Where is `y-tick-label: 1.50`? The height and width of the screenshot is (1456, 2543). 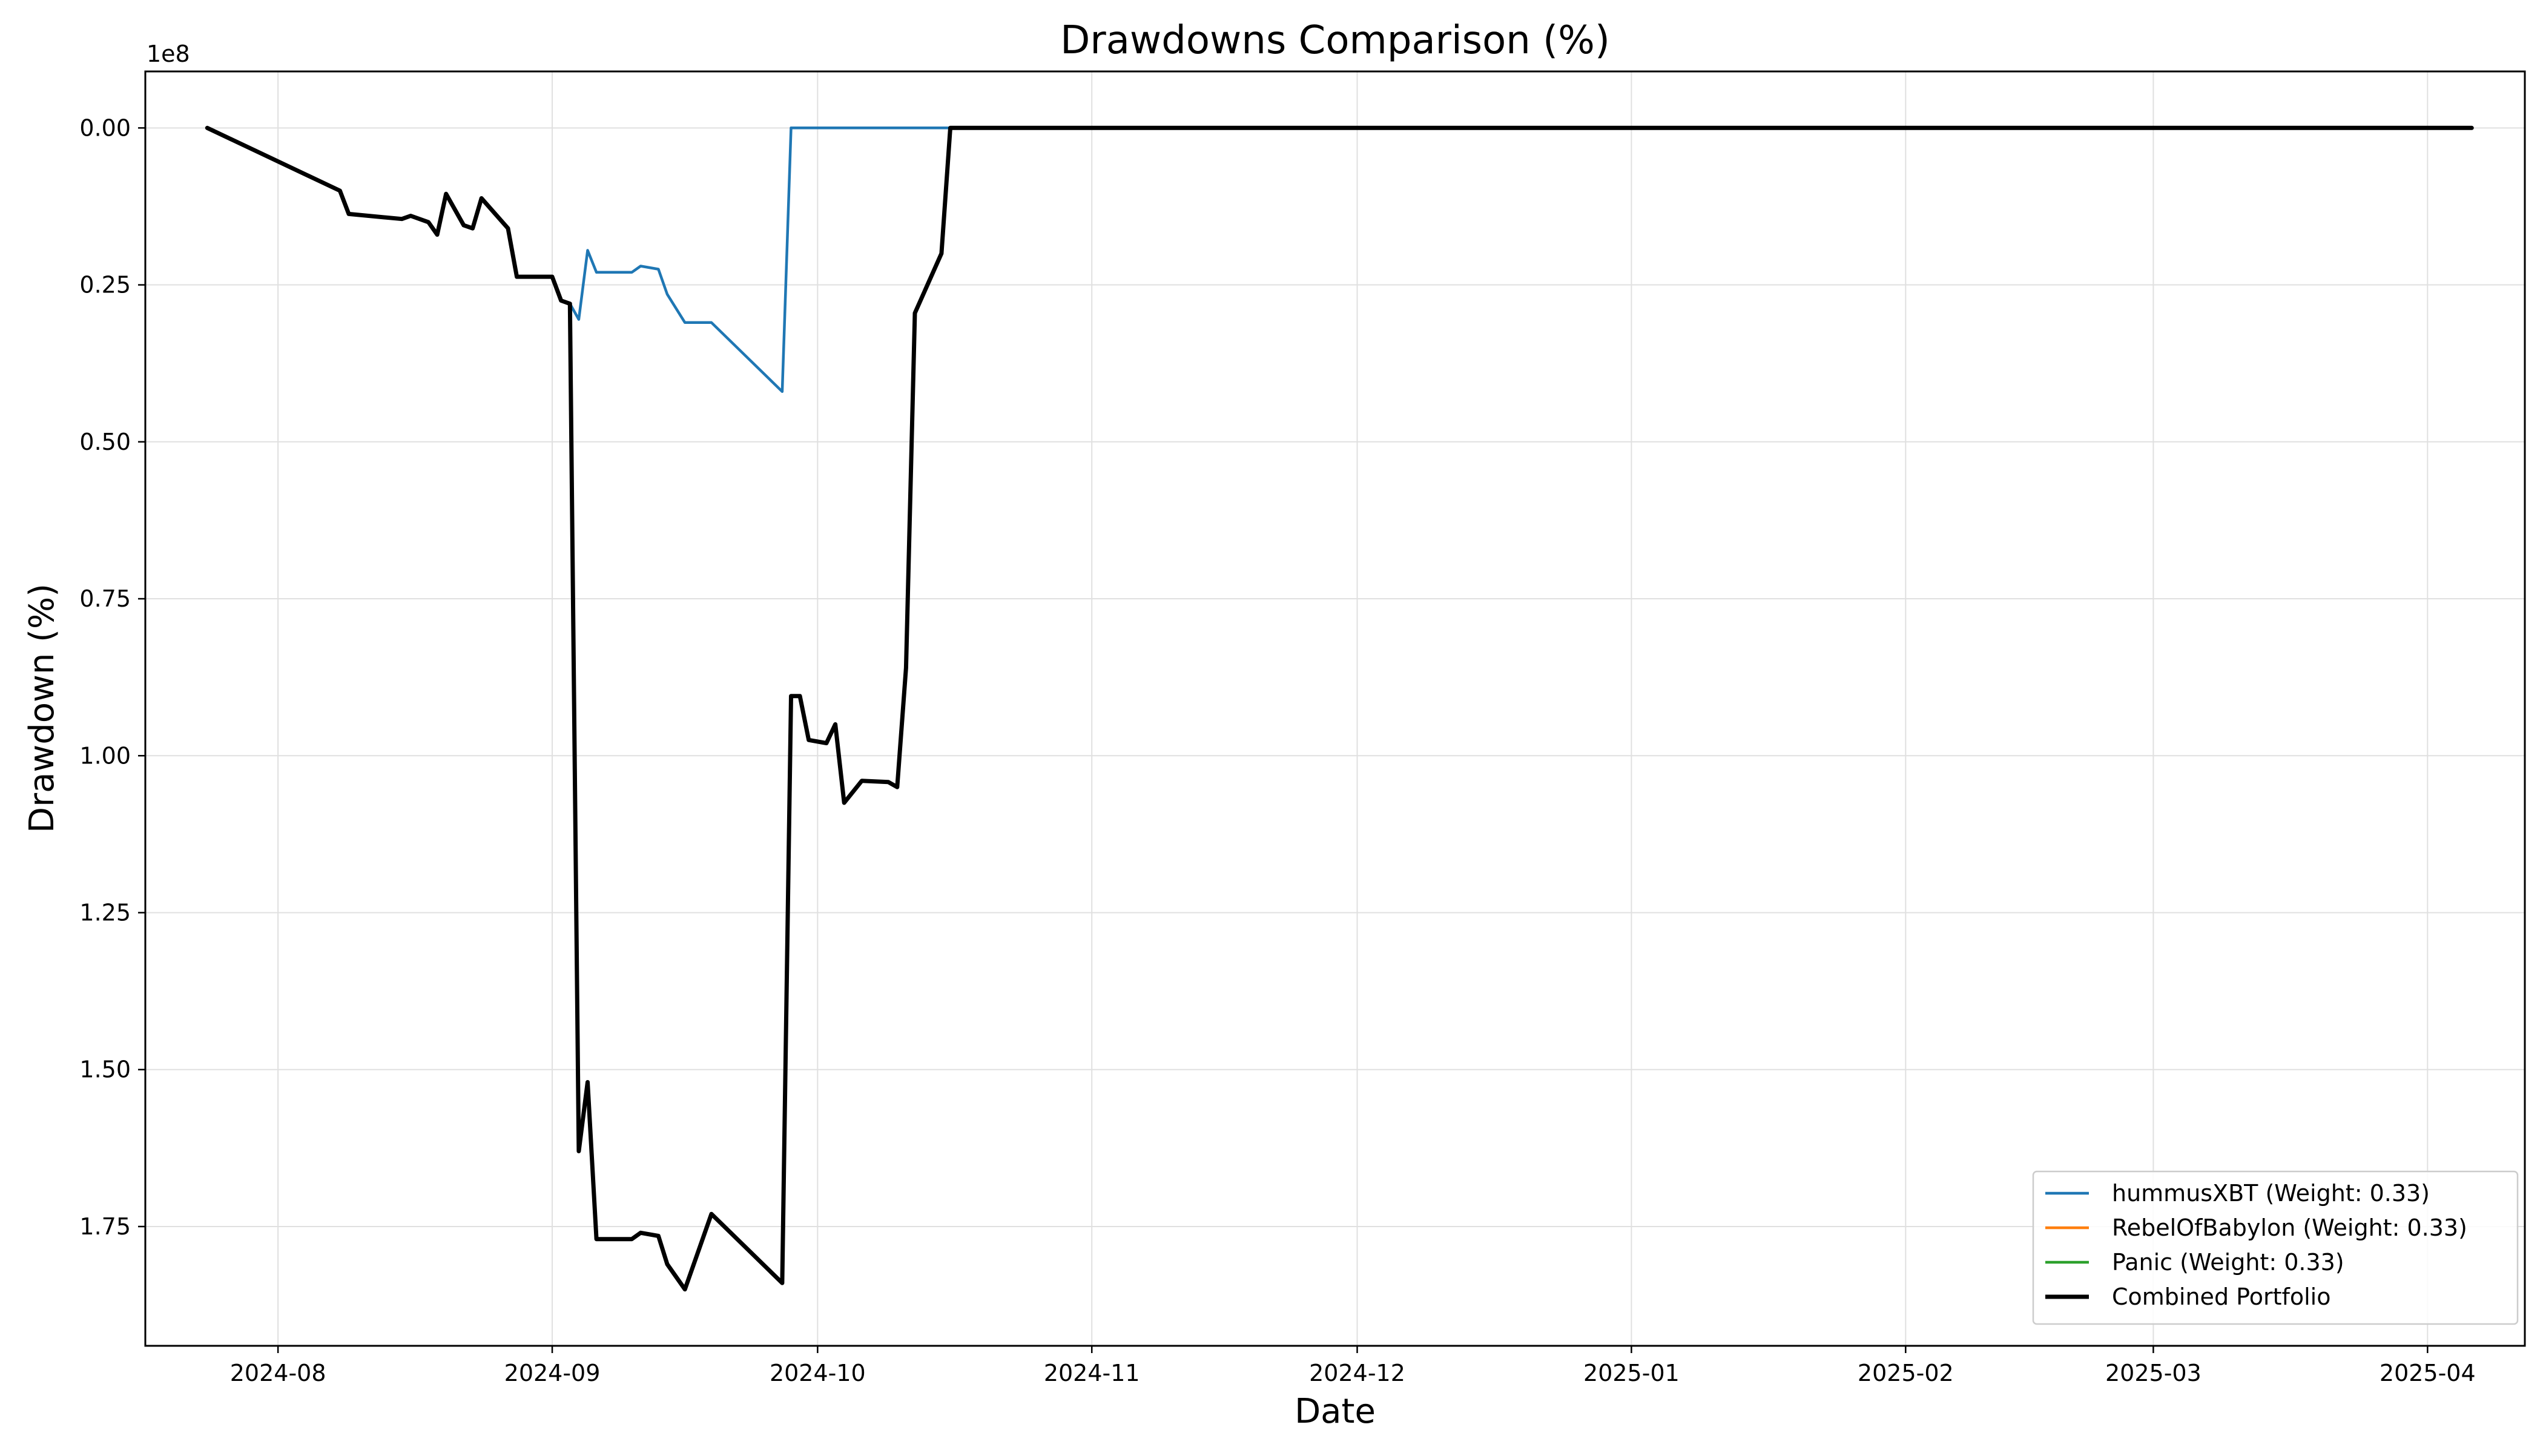
y-tick-label: 1.50 is located at coordinates (105, 1069).